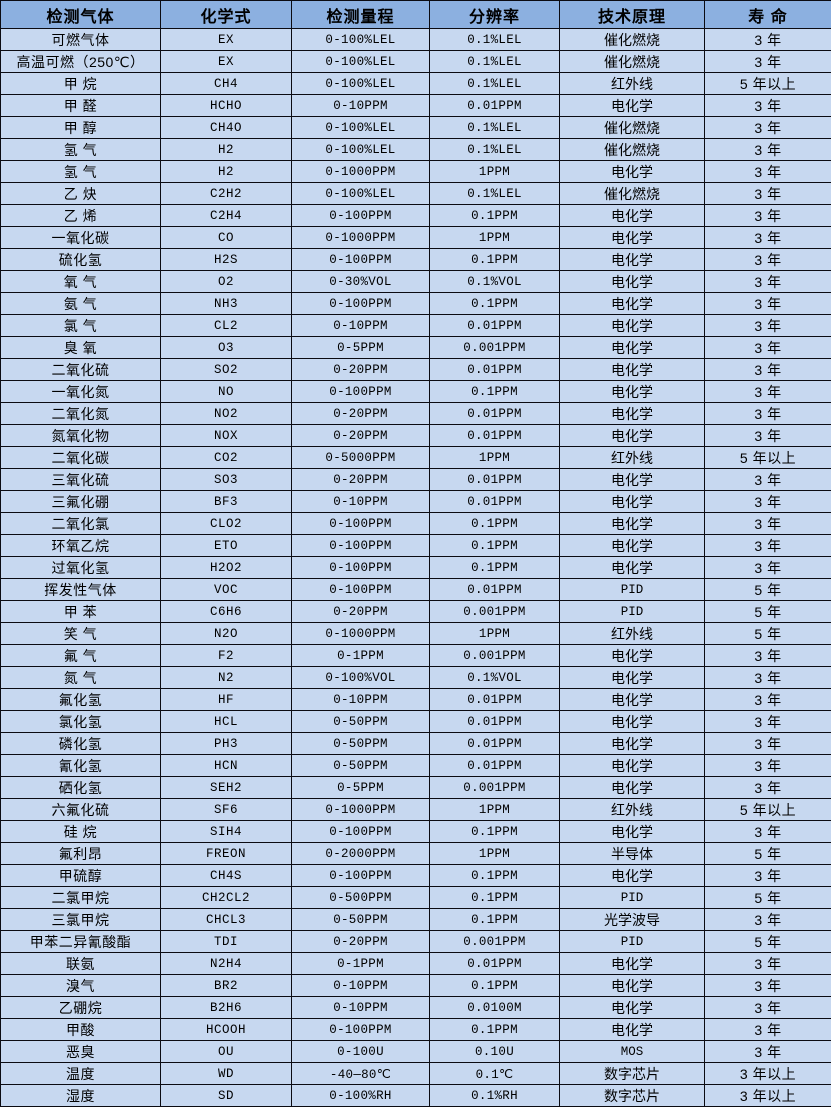  I want to click on cell-resolution: 0.1%LEL, so click(495, 150).